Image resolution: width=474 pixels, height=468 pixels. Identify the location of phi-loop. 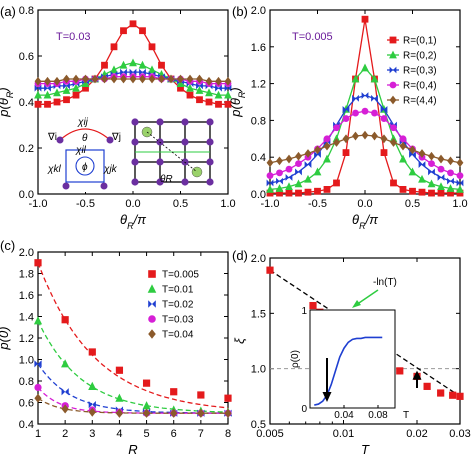
(85, 166).